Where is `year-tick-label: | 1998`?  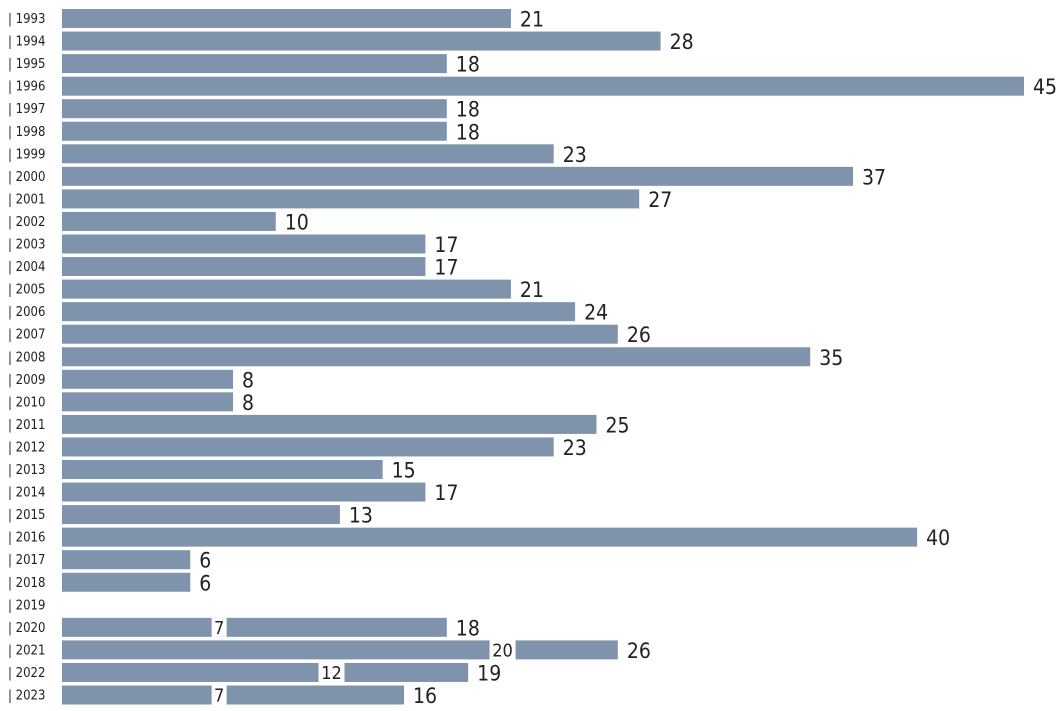 year-tick-label: | 1998 is located at coordinates (26, 132).